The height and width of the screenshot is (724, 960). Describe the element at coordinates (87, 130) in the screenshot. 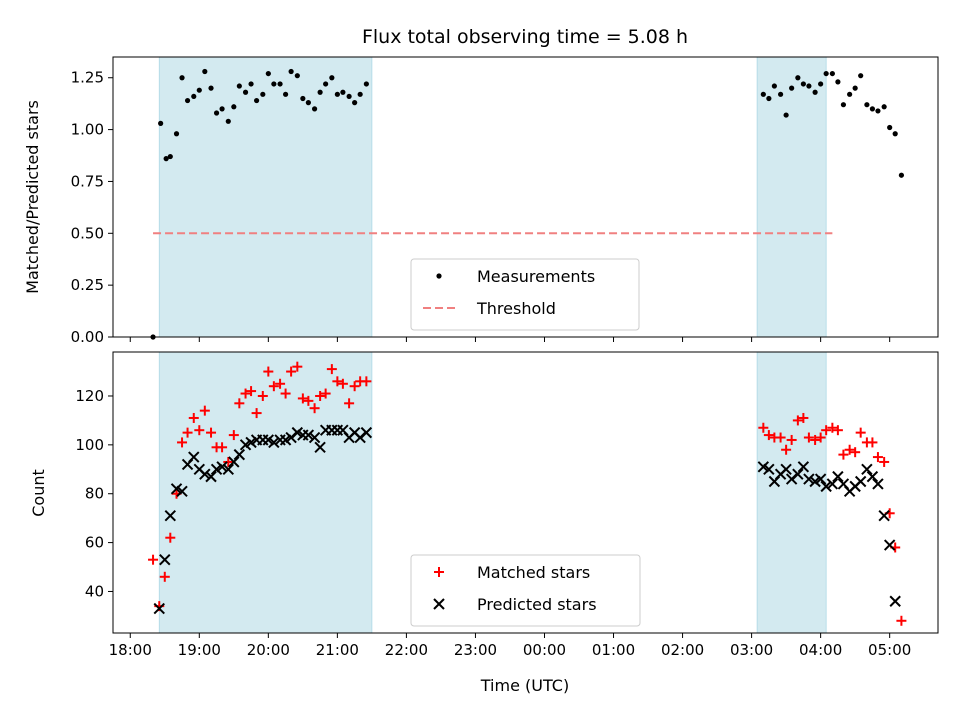

I see `y-tick-label: 1.00` at that location.